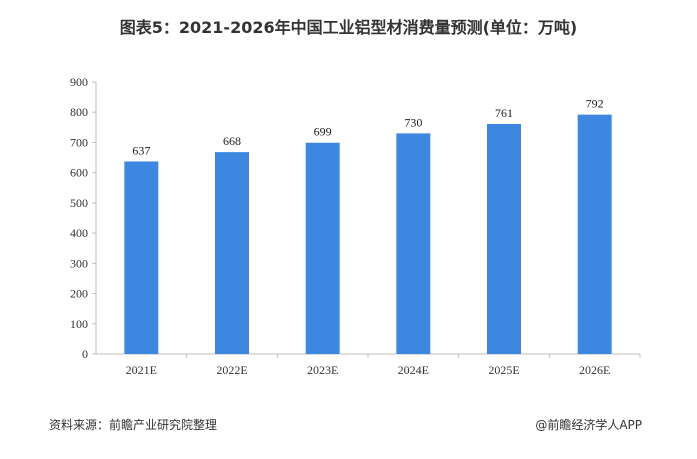 Image resolution: width=697 pixels, height=459 pixels. I want to click on bar-value-label: 637, so click(141, 150).